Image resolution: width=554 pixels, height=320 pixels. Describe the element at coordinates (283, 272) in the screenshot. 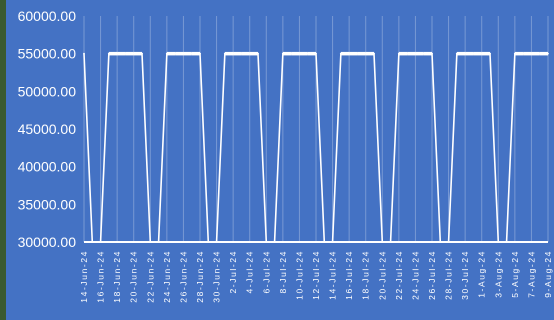

I see `x-tick-label: 8-Jul-24` at that location.